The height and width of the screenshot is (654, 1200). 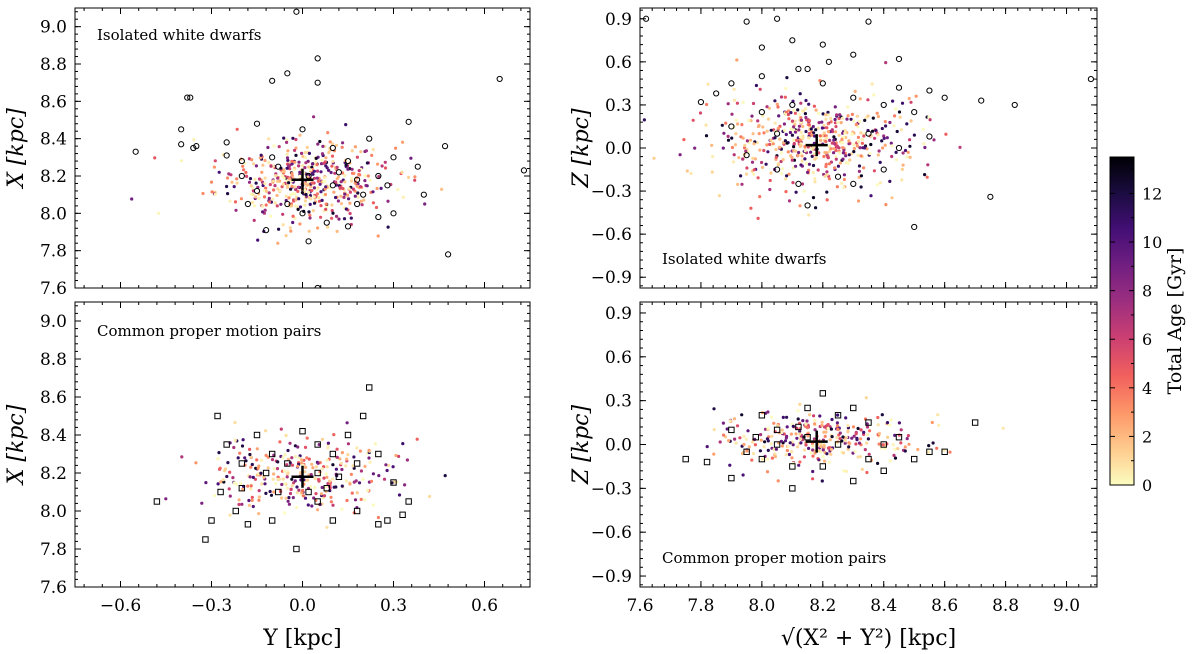 I want to click on y-tick-label: −0.6, so click(x=611, y=533).